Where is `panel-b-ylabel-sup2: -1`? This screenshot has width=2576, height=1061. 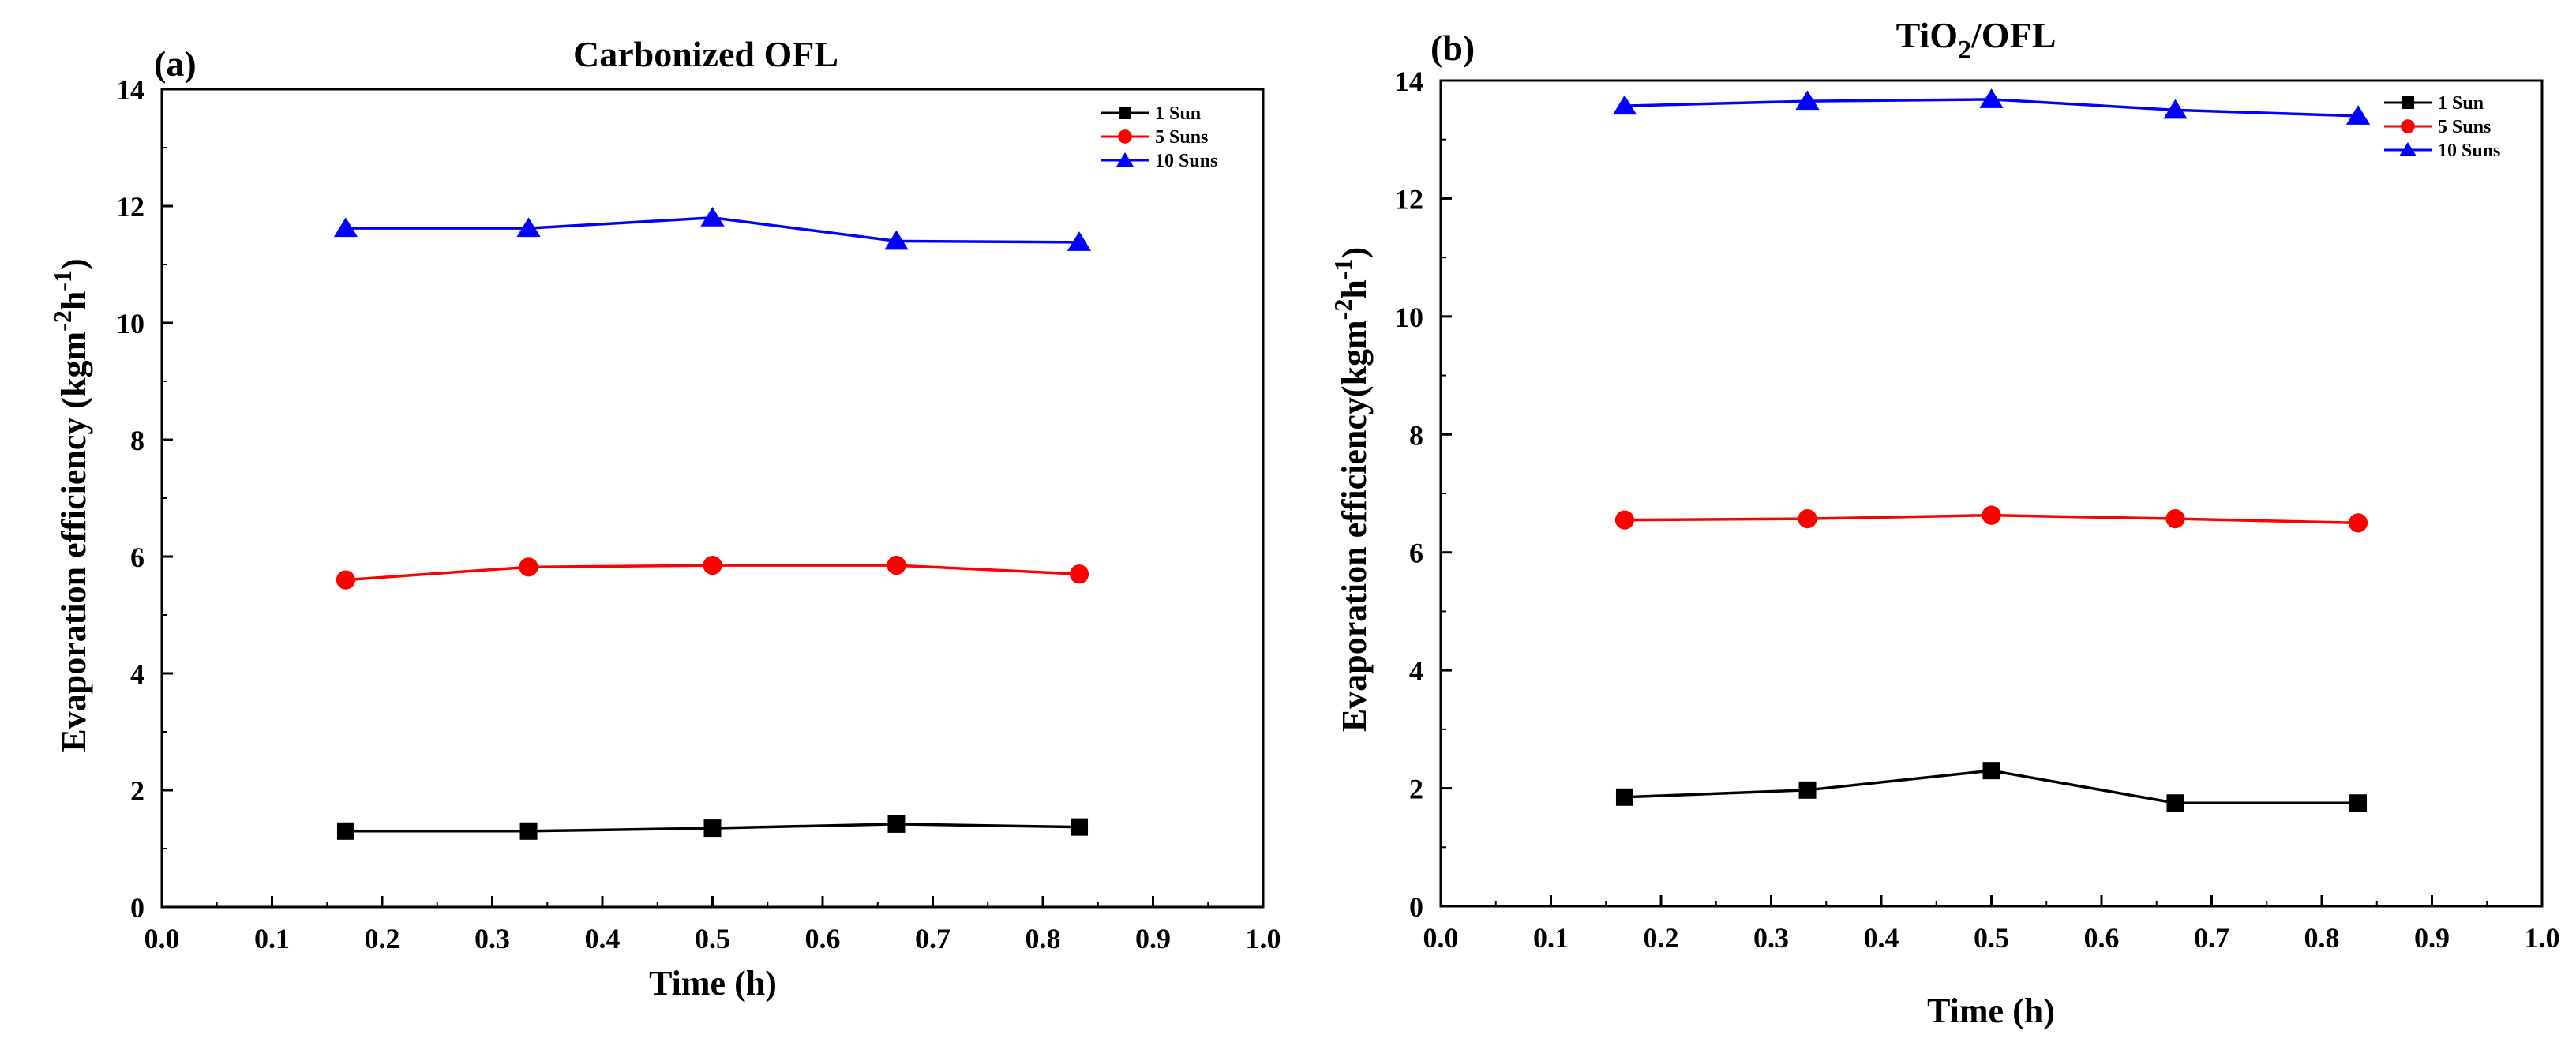 panel-b-ylabel-sup2: -1 is located at coordinates (1343, 269).